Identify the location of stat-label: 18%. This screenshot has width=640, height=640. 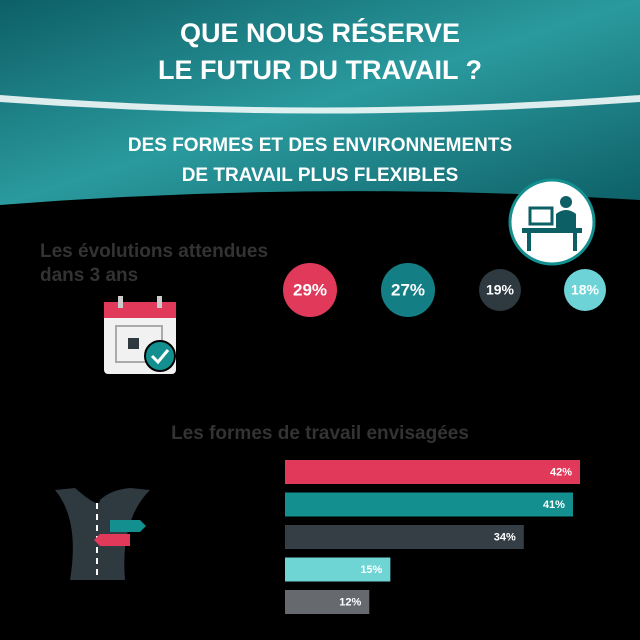
(585, 290).